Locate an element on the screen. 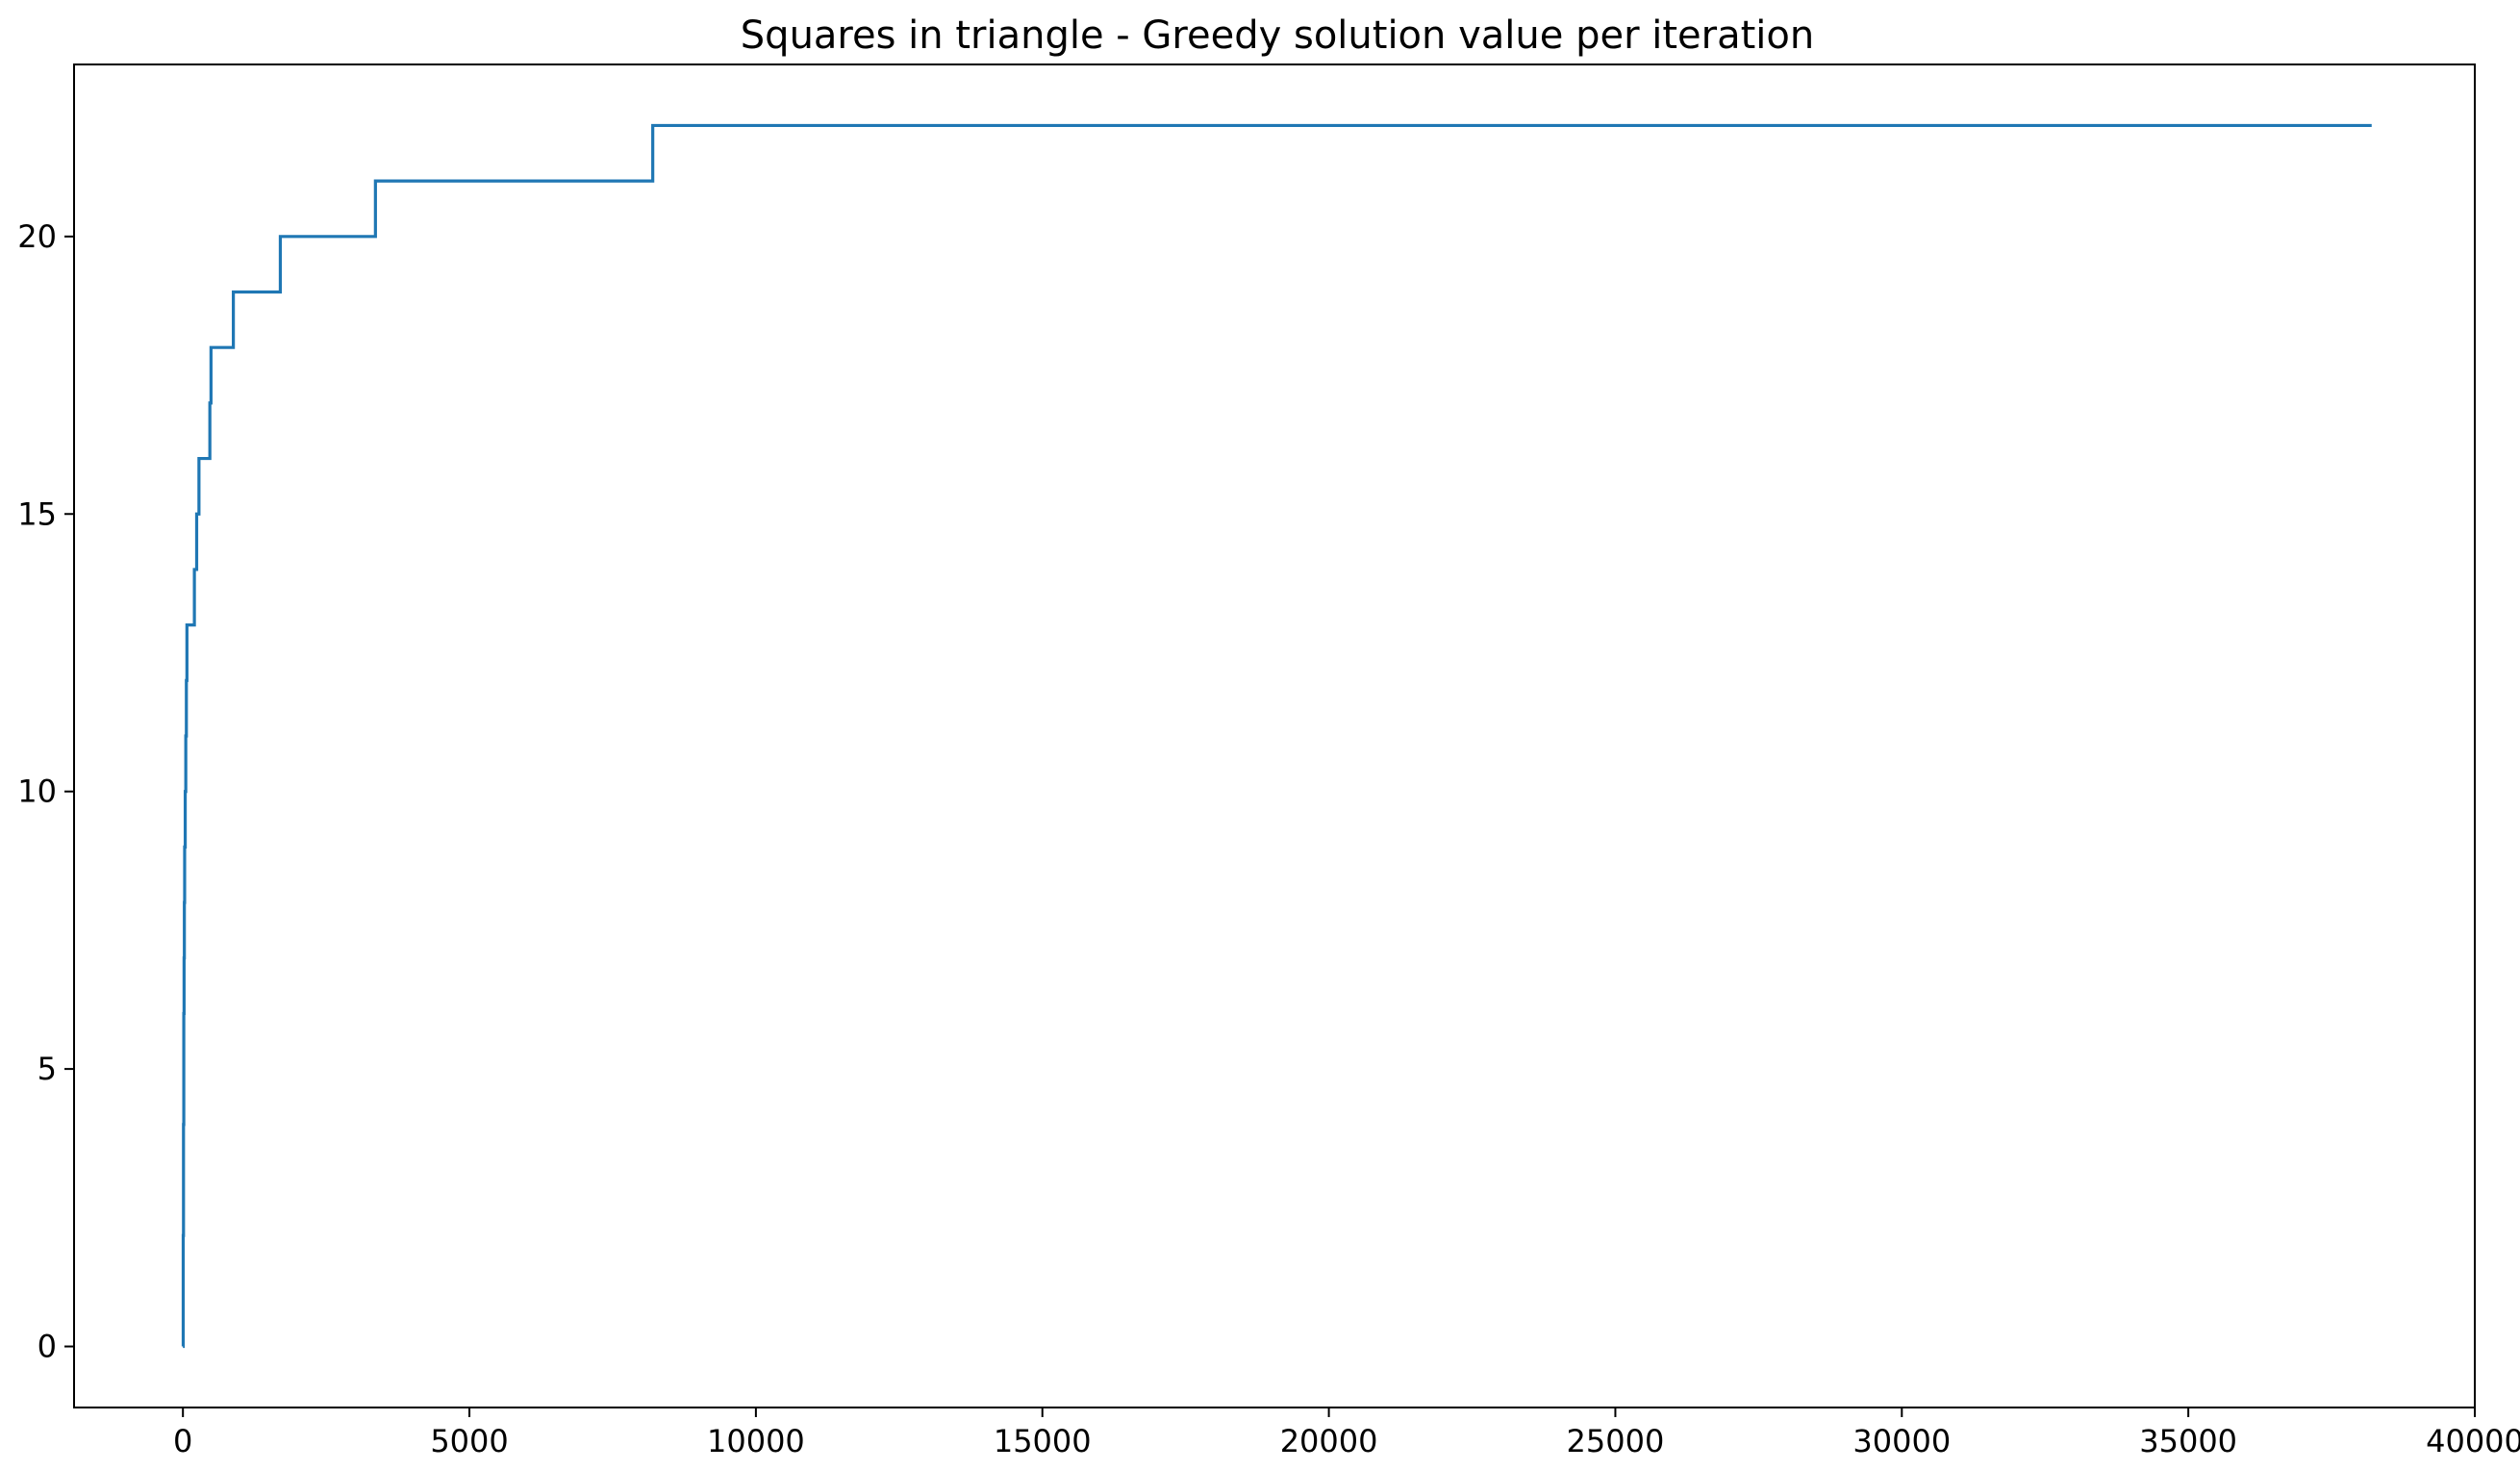 Image resolution: width=2520 pixels, height=1471 pixels. x-tick-label: 0 is located at coordinates (182, 1441).